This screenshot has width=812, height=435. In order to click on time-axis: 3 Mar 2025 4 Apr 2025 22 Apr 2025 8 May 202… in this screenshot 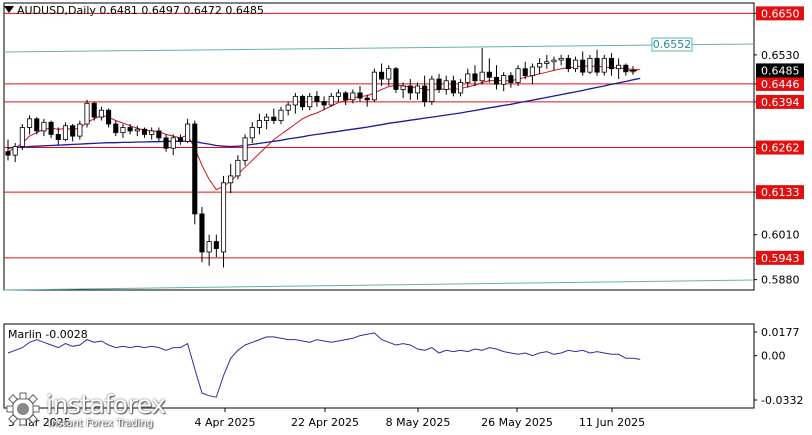, I will do `click(326, 418)`.